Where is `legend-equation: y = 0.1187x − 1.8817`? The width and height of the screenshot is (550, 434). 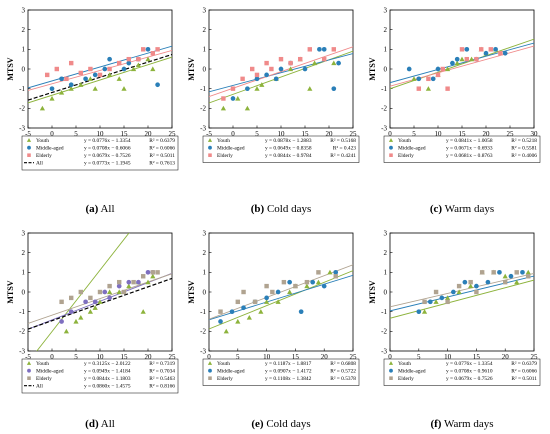
legend-equation: y = 0.1187x − 1.8817 is located at coordinates (288, 364).